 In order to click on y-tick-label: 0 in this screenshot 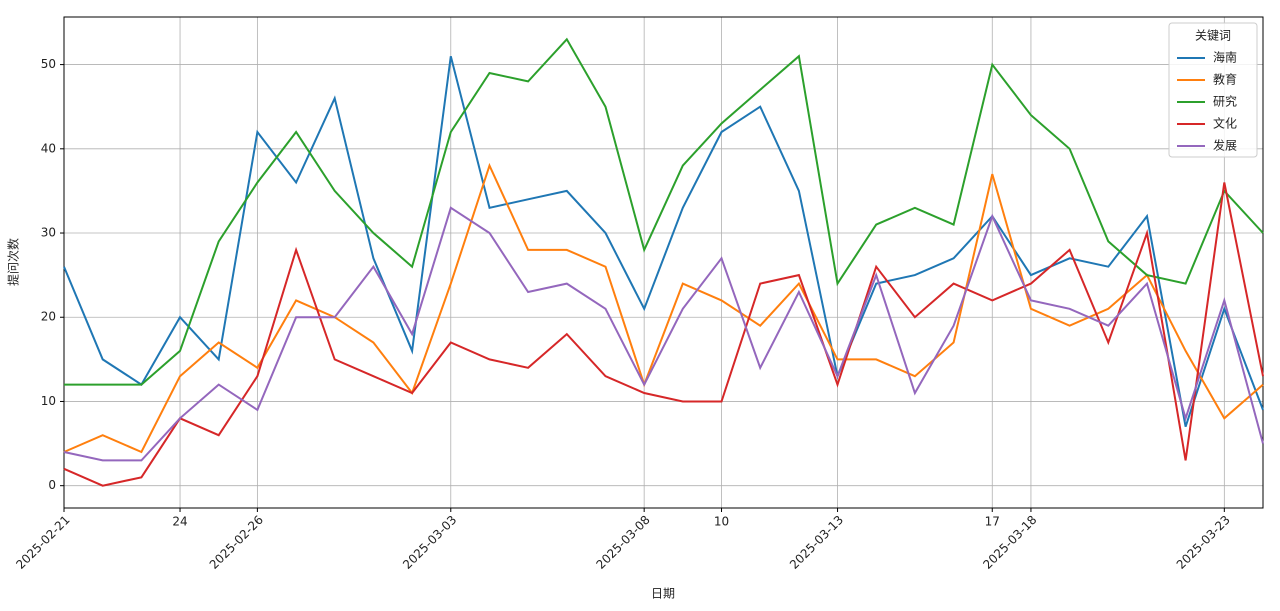, I will do `click(52, 485)`.